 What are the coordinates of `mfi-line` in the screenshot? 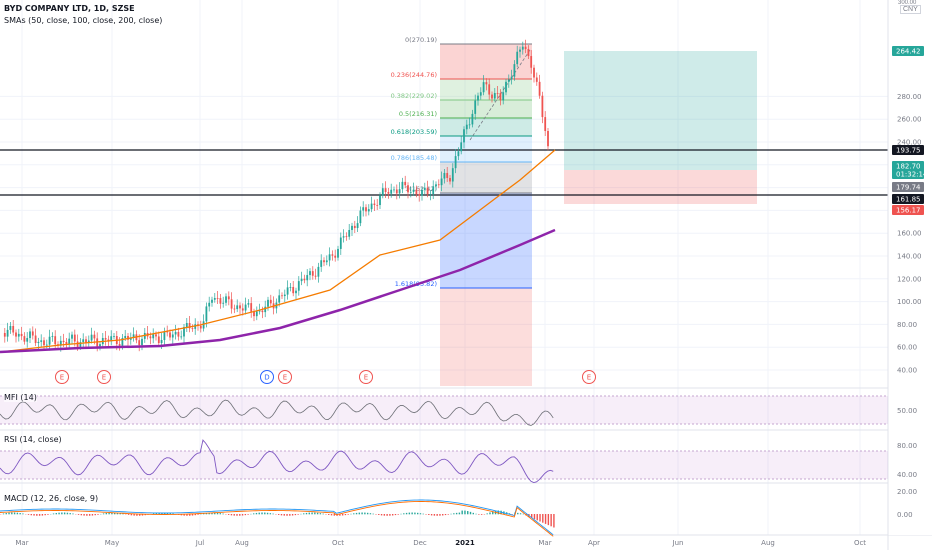 It's located at (277, 412).